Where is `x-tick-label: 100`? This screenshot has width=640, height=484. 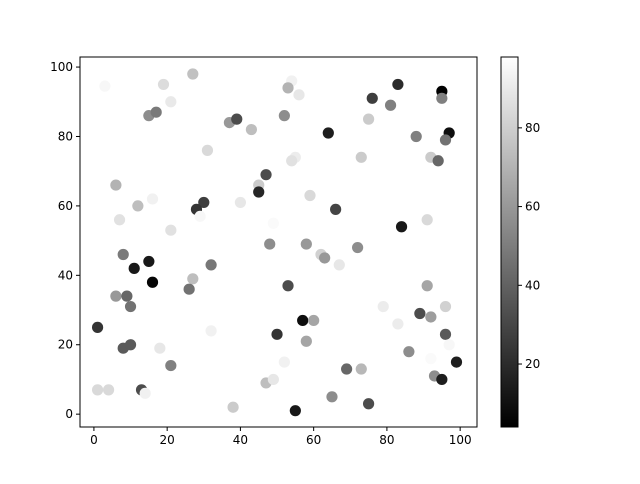
x-tick-label: 100 is located at coordinates (460, 440).